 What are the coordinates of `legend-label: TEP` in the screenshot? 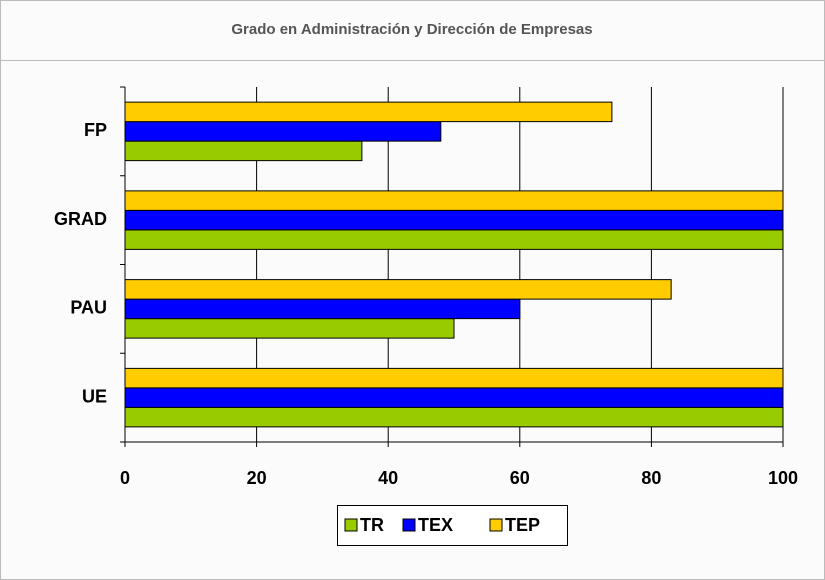 It's located at (522, 525).